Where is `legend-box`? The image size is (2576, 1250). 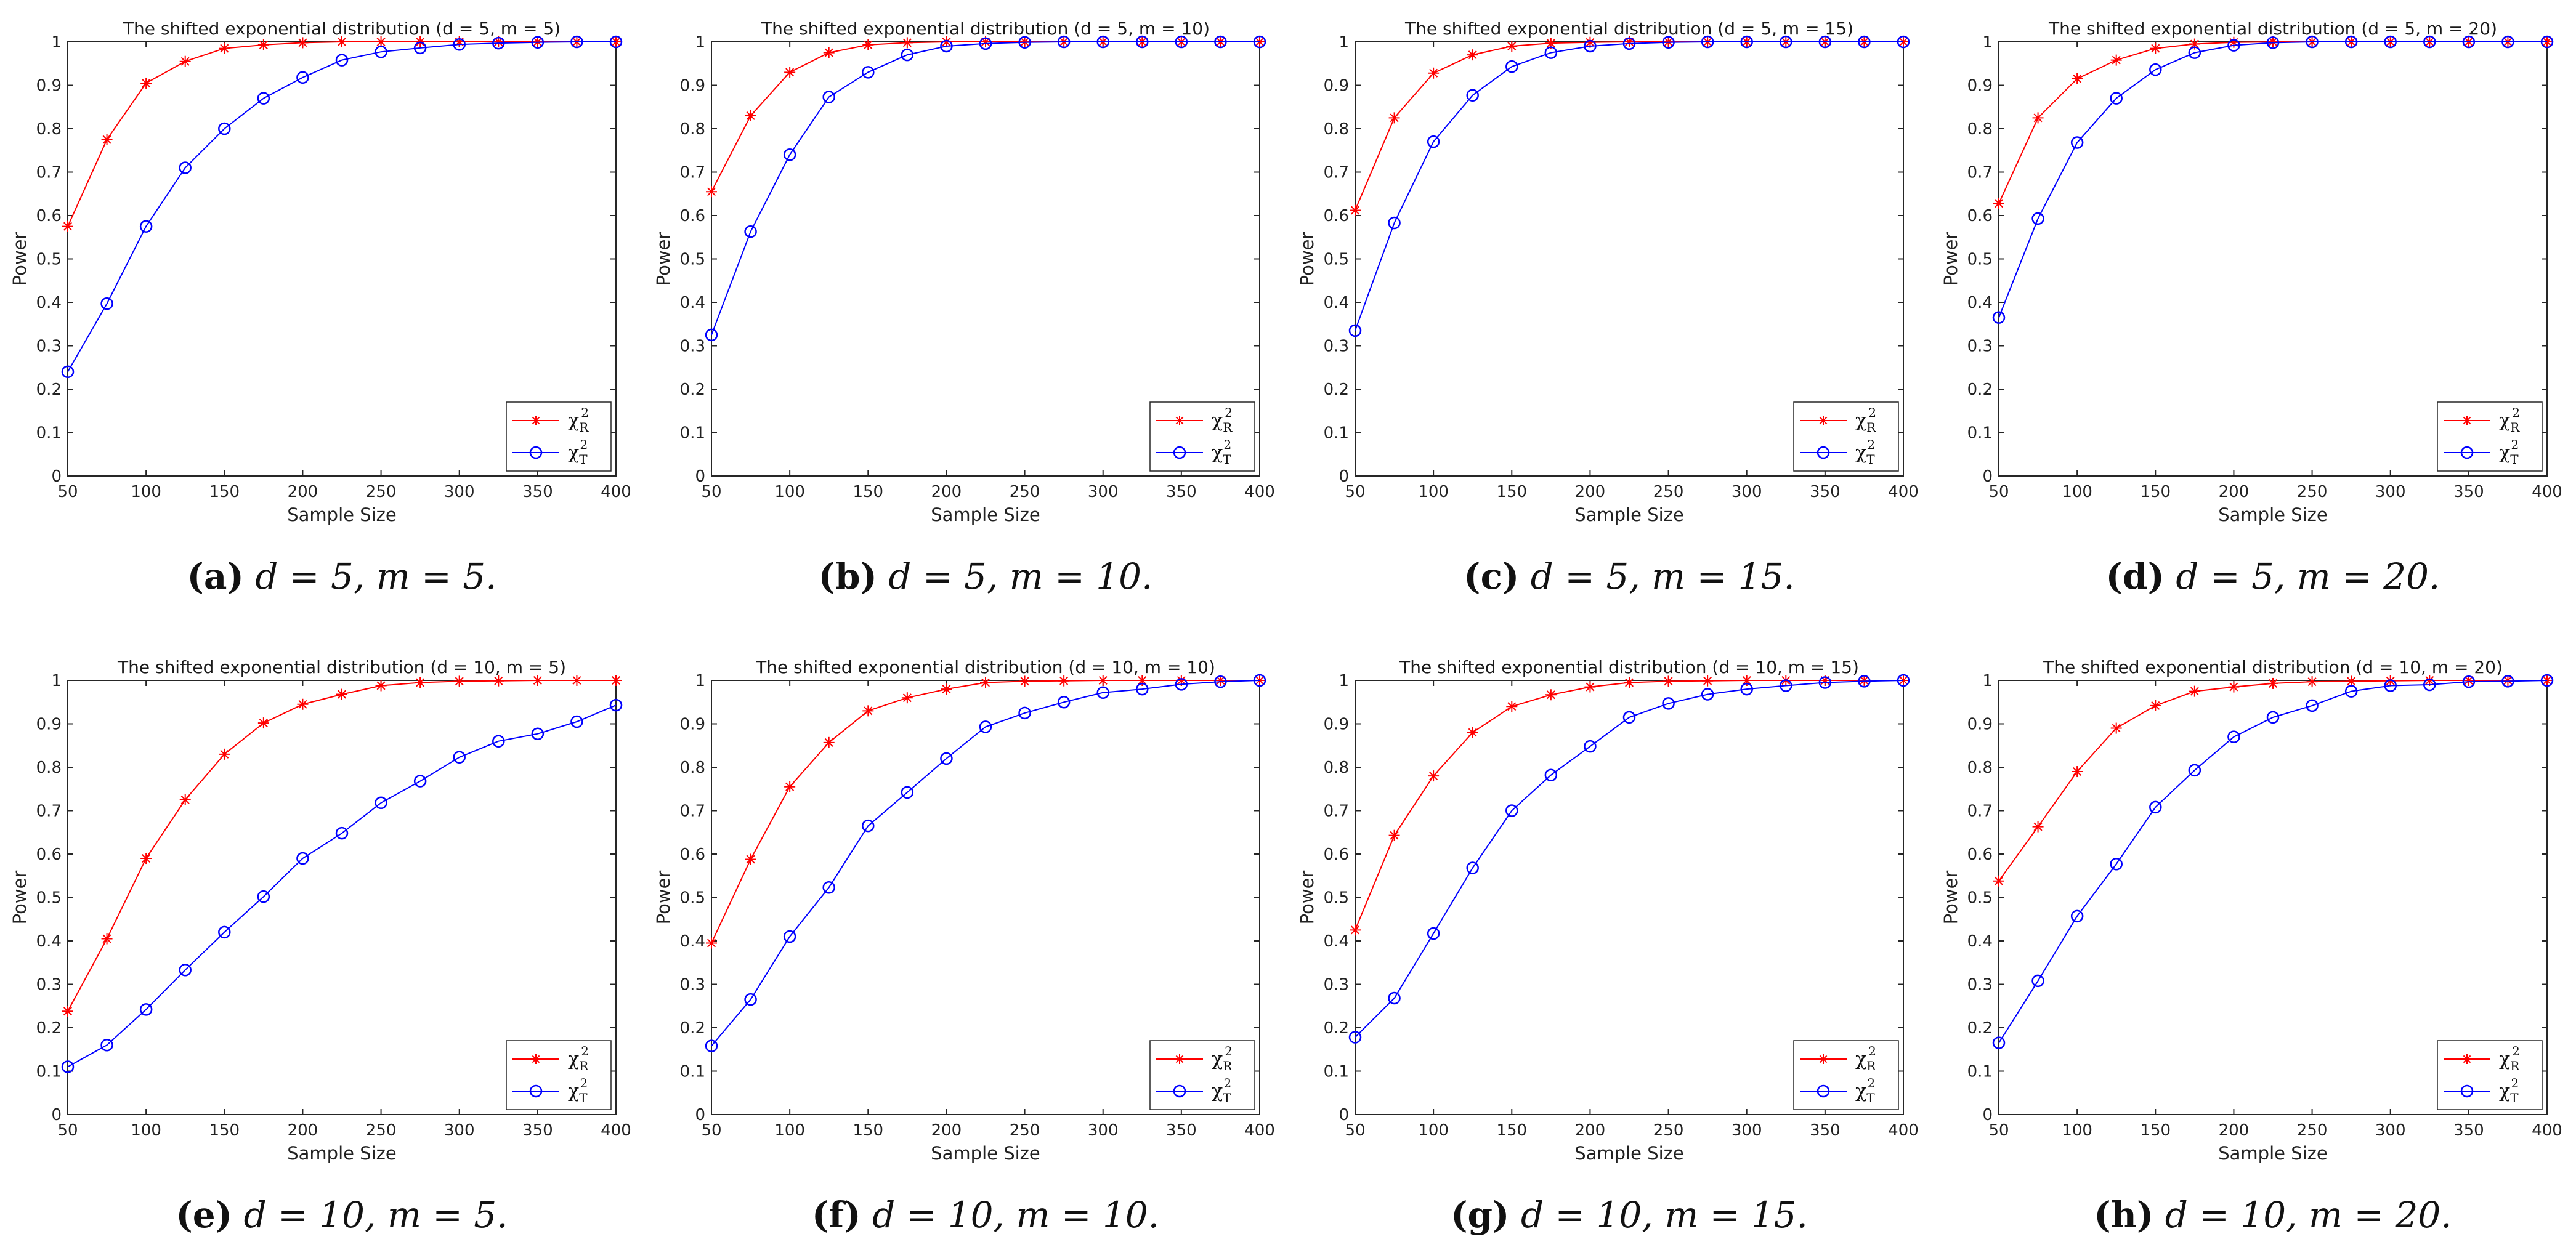 legend-box is located at coordinates (559, 437).